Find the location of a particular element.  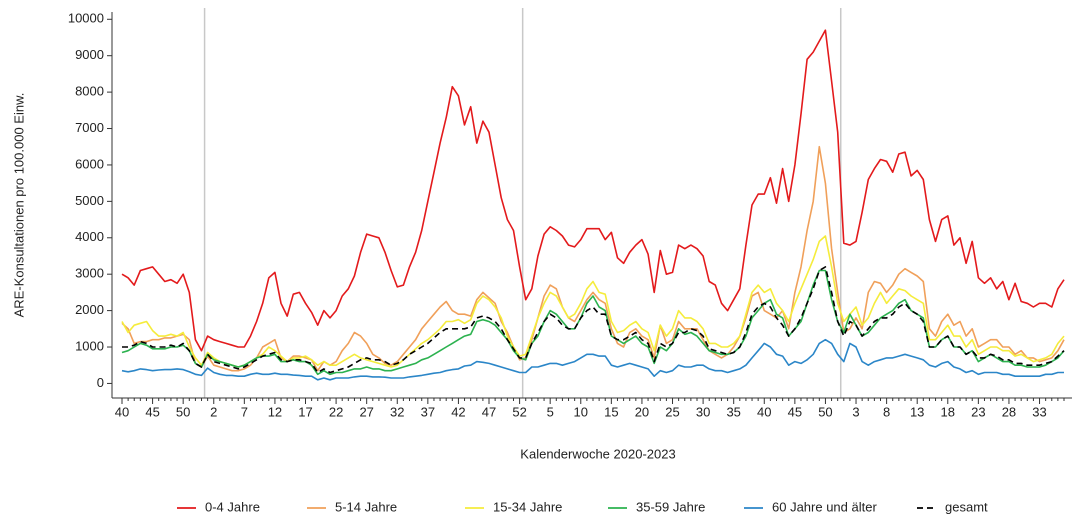

y-axis-title: ARE-Konsultationen pro 100.000 Einw. is located at coordinates (18, 205).